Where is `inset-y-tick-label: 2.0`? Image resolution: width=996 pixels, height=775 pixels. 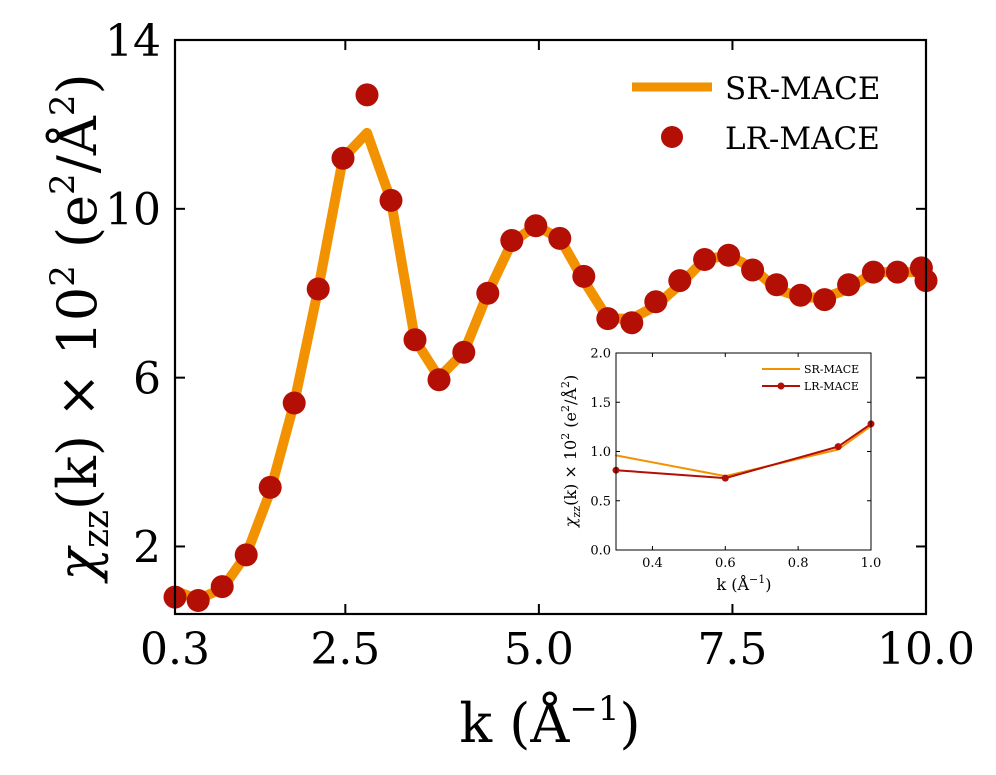
inset-y-tick-label: 2.0 is located at coordinates (600, 354).